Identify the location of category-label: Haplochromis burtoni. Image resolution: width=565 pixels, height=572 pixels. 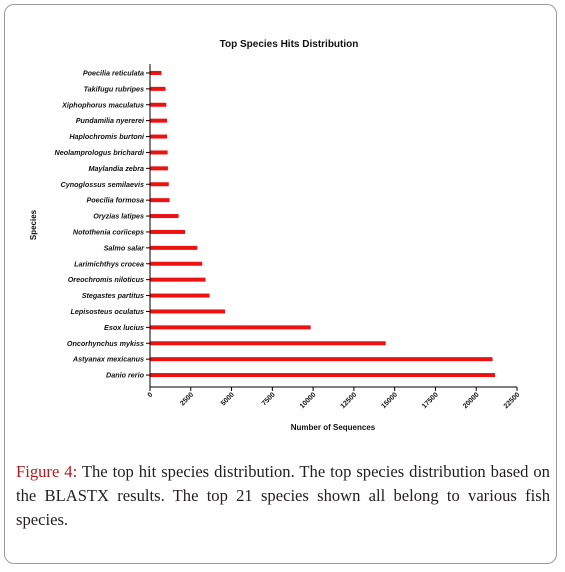
(107, 136).